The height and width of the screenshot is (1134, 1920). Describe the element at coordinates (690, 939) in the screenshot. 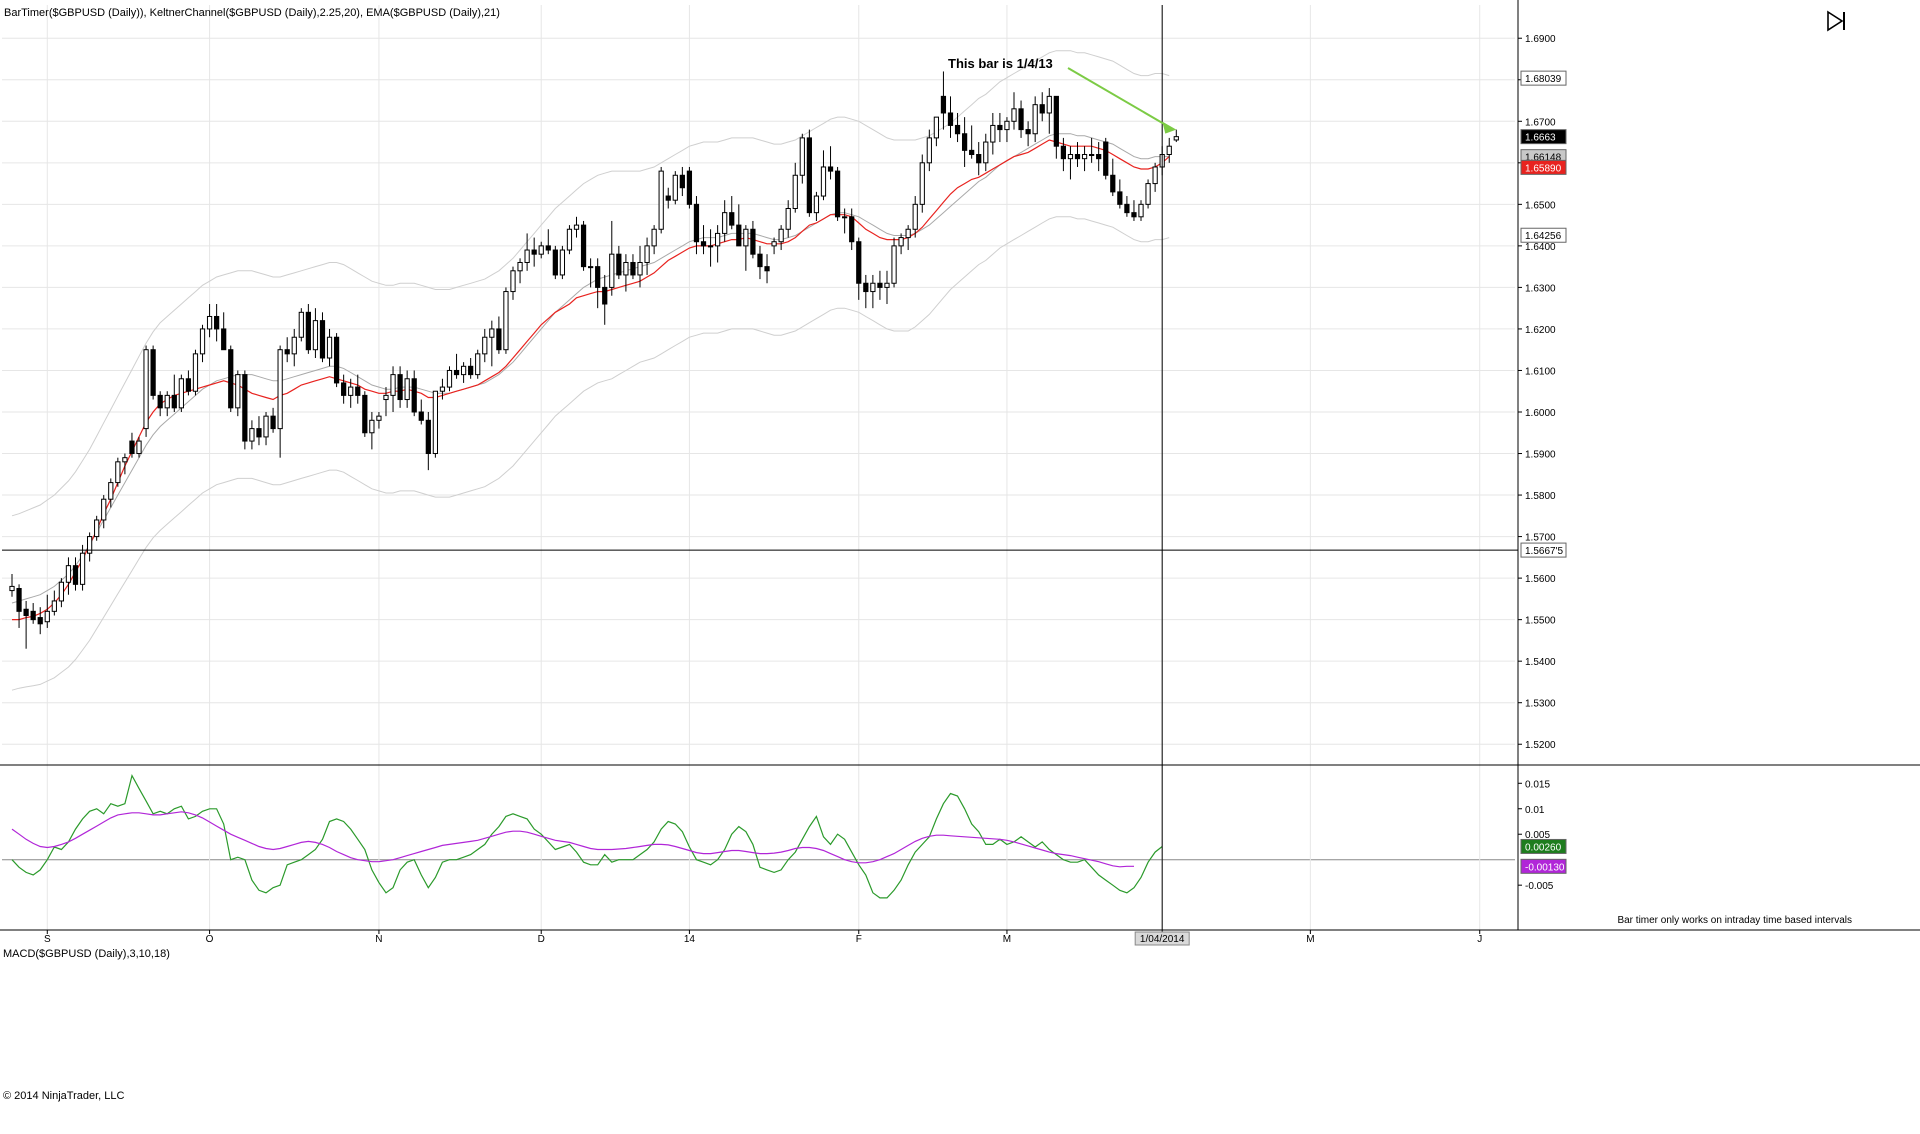

I see `time-tick-label: 14` at that location.